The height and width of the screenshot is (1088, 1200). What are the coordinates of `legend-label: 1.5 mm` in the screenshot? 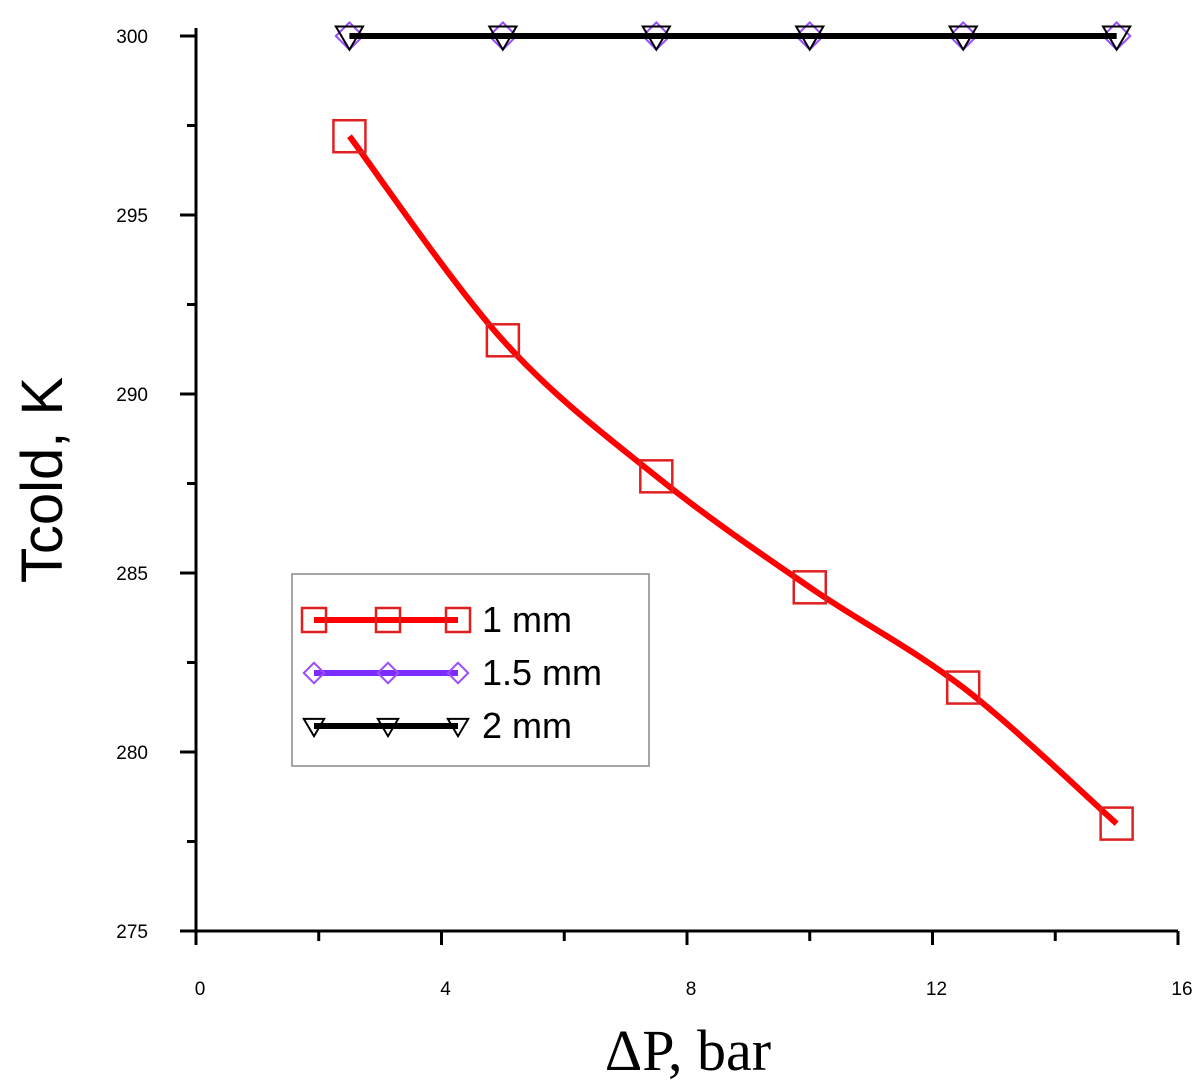 It's located at (542, 672).